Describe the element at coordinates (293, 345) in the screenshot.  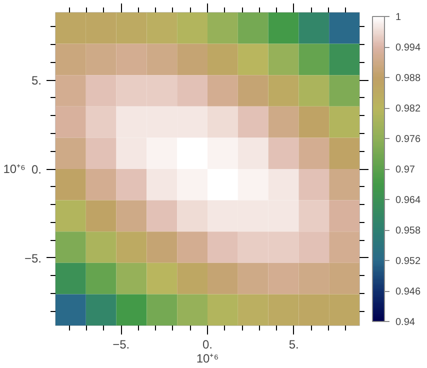
I see `x-tick-label: 5.` at that location.